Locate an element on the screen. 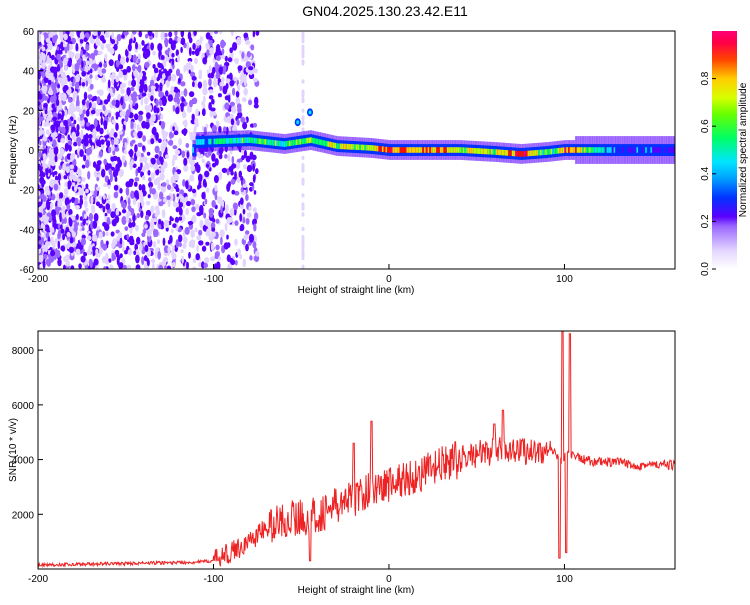  snr-y-tick-label: 8000 is located at coordinates (23, 351).